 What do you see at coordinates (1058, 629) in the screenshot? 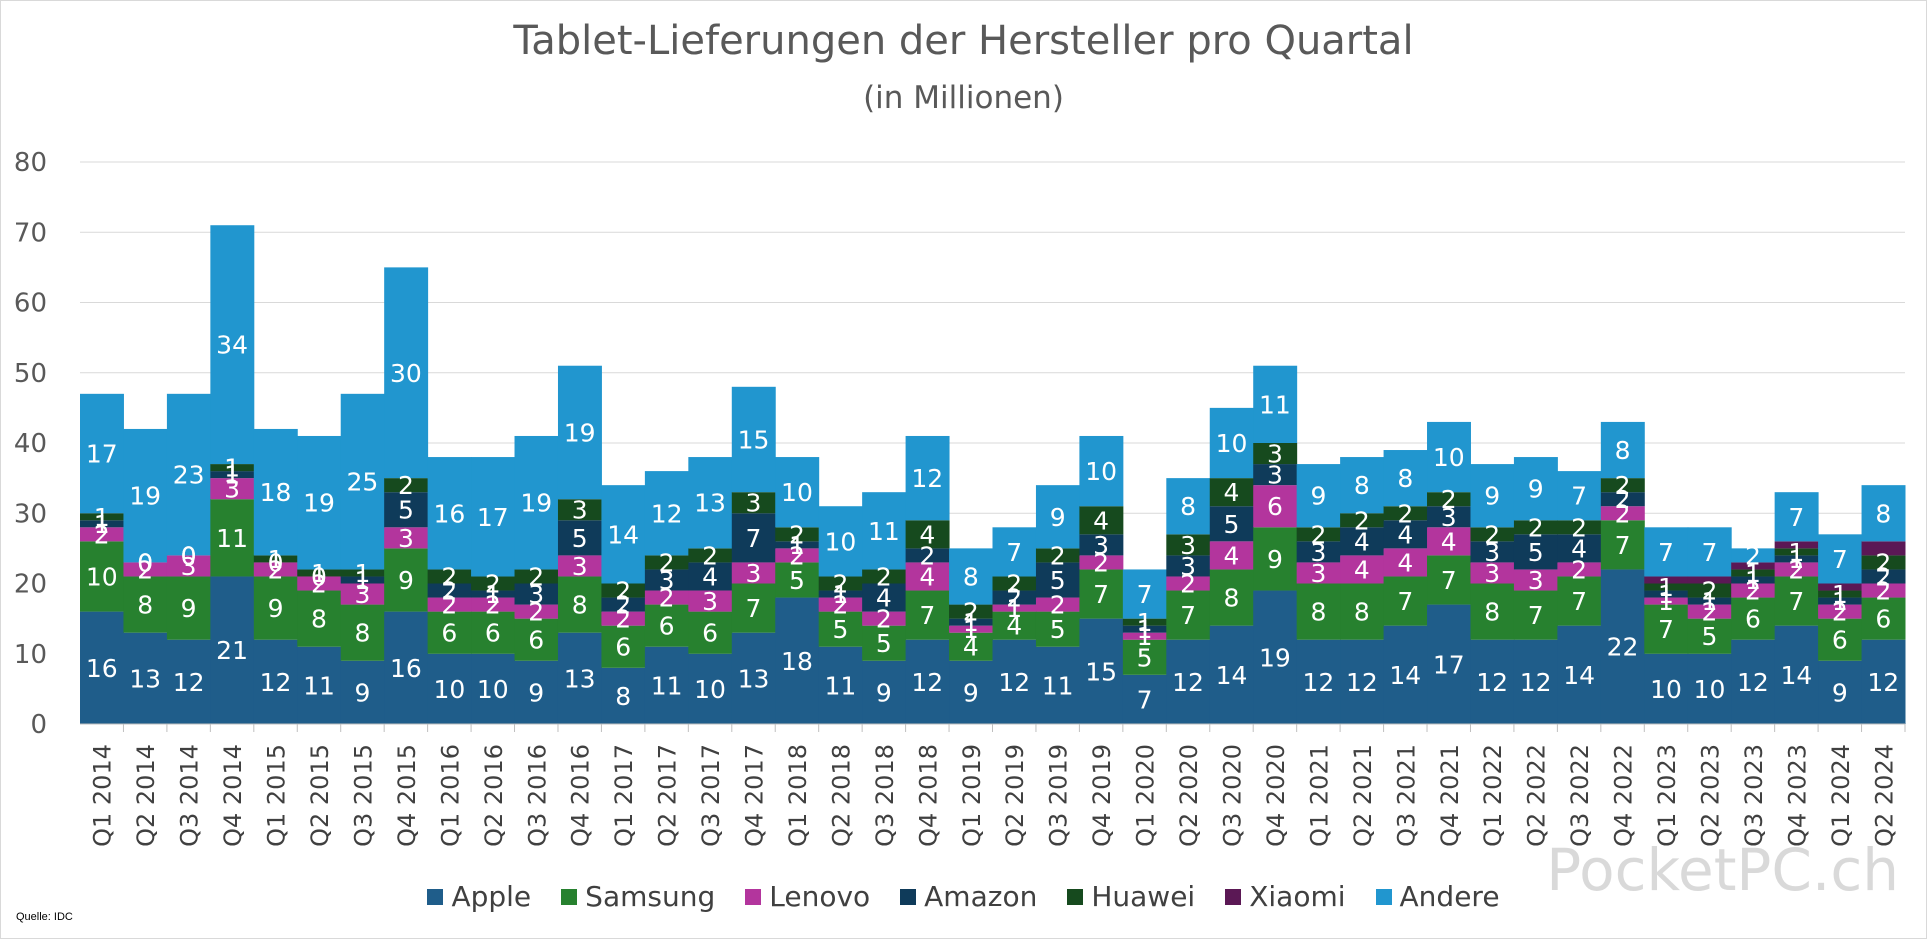
I see `data-label-samsung: 5` at bounding box center [1058, 629].